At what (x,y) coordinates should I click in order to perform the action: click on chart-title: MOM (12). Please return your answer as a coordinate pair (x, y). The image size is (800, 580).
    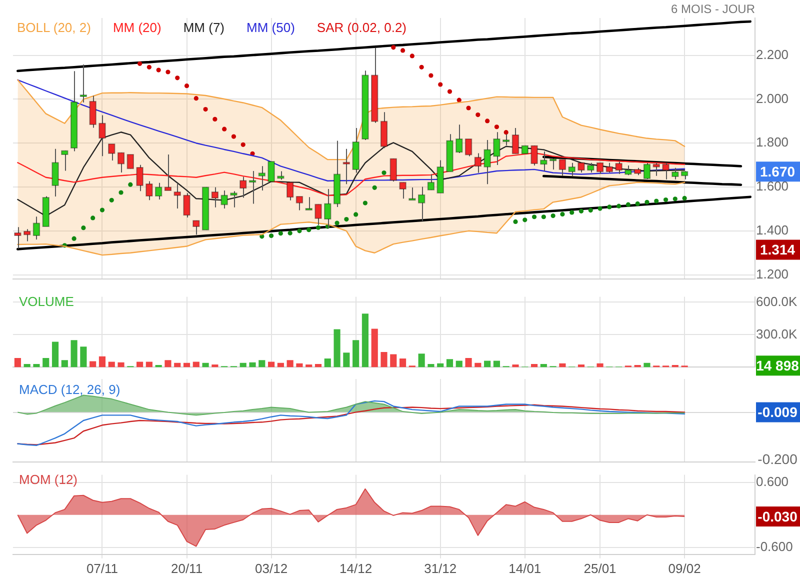
    Looking at the image, I should click on (48, 479).